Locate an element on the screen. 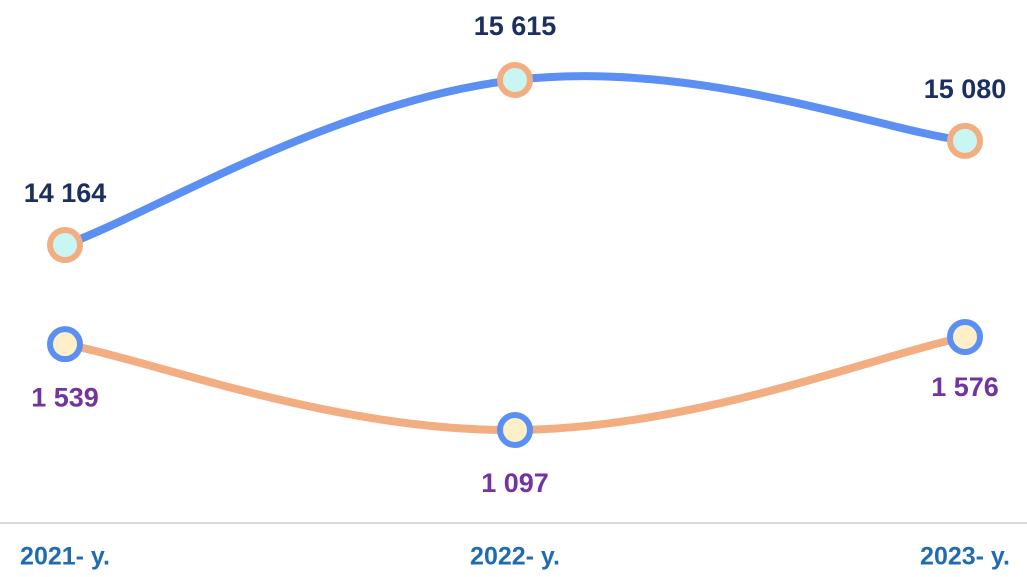 The image size is (1027, 577). data-label: 1 097 is located at coordinates (515, 483).